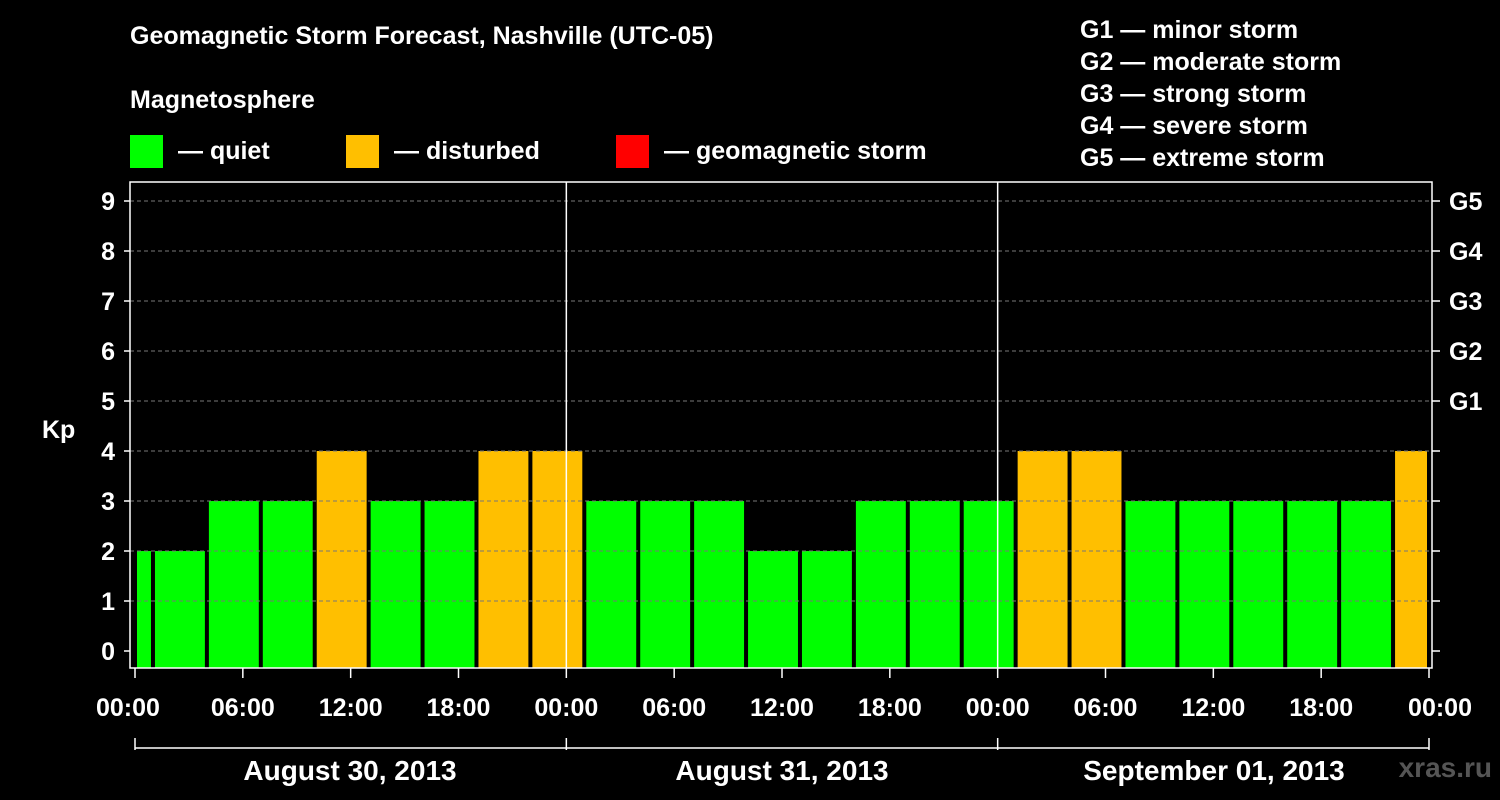 The height and width of the screenshot is (800, 1500). I want to click on xtick-label-5: 06:00, so click(674, 708).